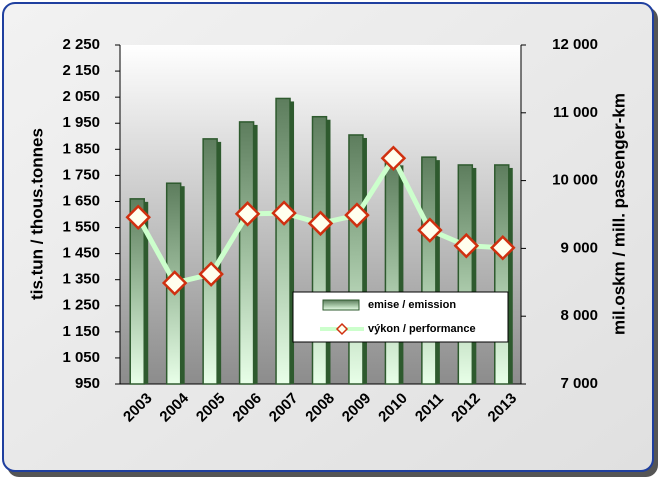 Image resolution: width=661 pixels, height=480 pixels. What do you see at coordinates (579, 383) in the screenshot?
I see `y2-tick-label: 7 000` at bounding box center [579, 383].